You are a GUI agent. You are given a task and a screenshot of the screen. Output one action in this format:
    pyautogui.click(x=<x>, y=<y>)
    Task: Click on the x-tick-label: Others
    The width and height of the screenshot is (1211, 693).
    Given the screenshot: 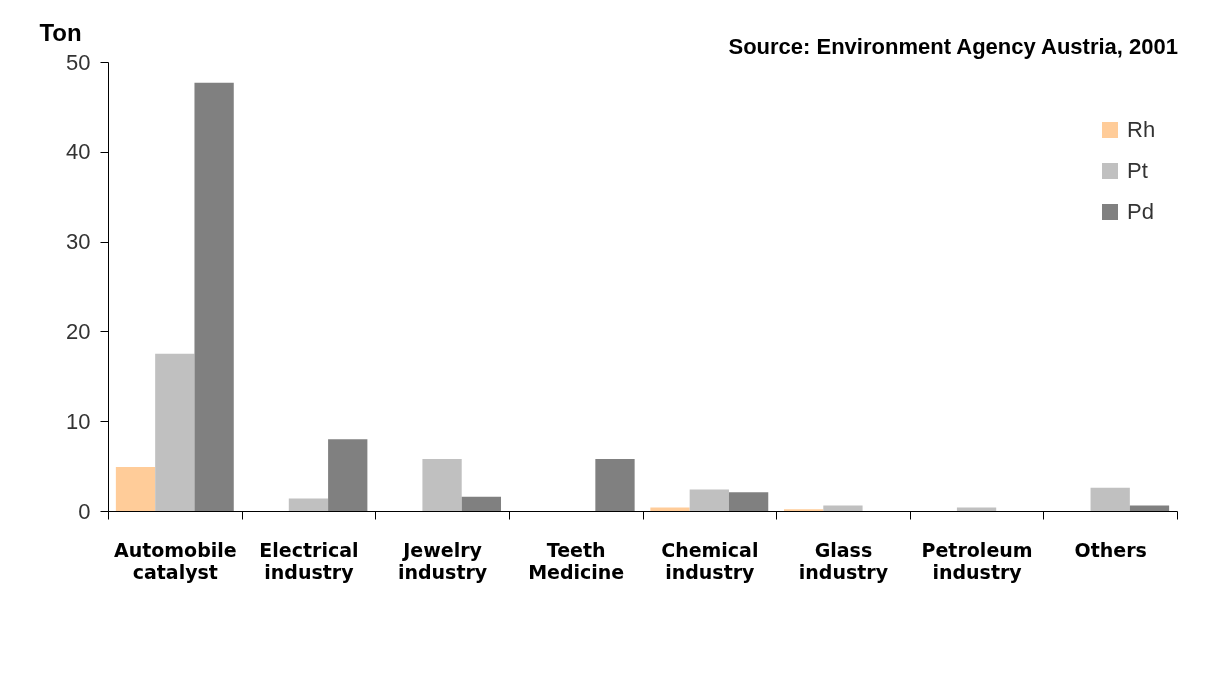 What is the action you would take?
    pyautogui.click(x=1110, y=549)
    